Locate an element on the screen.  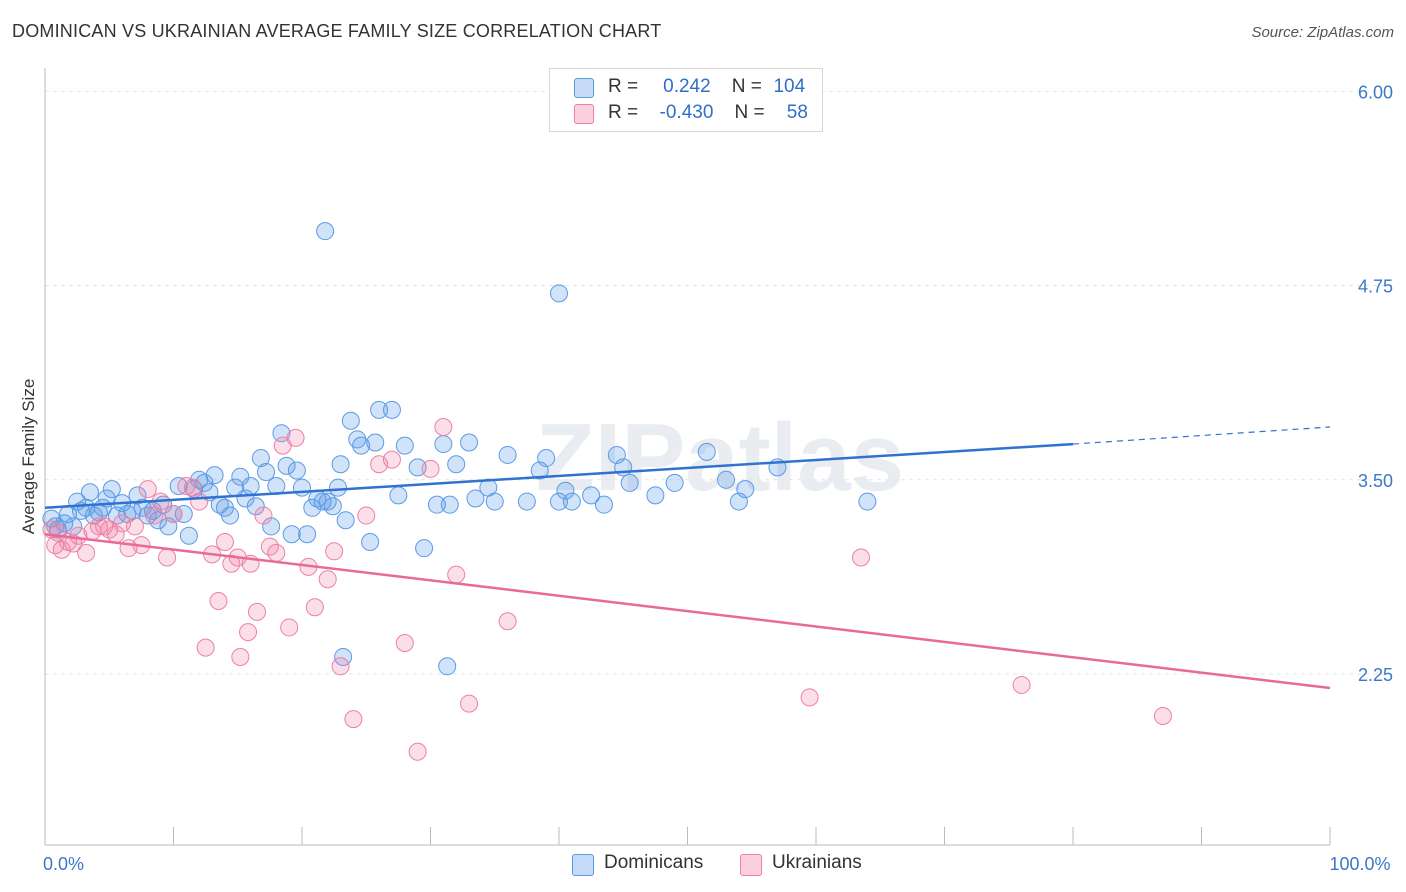
legend-swatch-dominicans is located at coordinates (584, 88).